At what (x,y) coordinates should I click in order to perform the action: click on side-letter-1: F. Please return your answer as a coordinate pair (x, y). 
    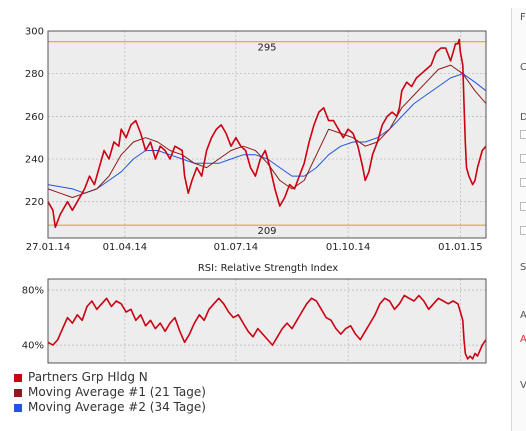
    Looking at the image, I should click on (523, 17).